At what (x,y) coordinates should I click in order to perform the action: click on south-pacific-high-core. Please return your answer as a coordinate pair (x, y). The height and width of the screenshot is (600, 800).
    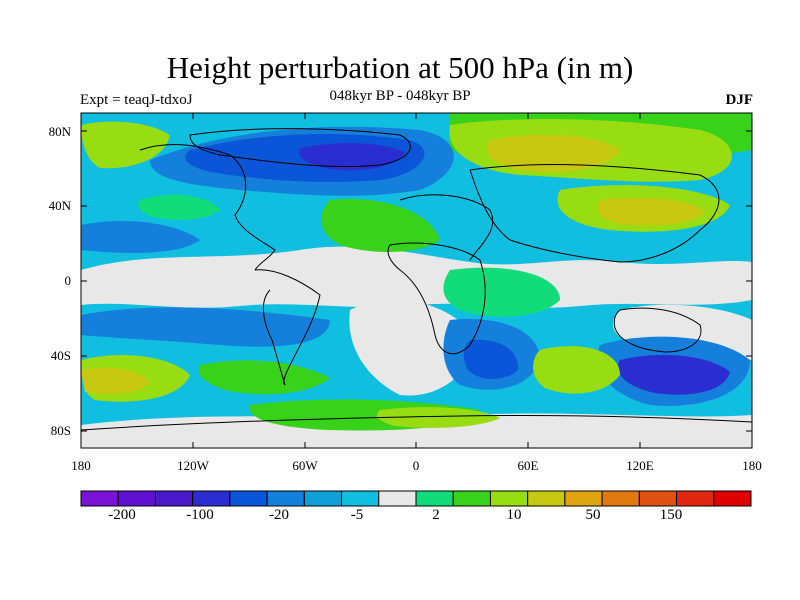
    Looking at the image, I should click on (115, 381).